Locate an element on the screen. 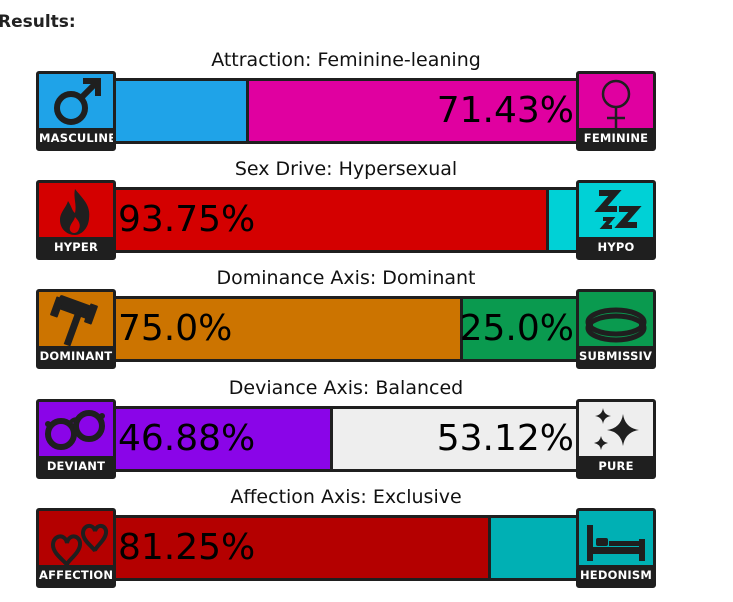 This screenshot has height=602, width=733. affection-label: AFFECTION is located at coordinates (76, 575).